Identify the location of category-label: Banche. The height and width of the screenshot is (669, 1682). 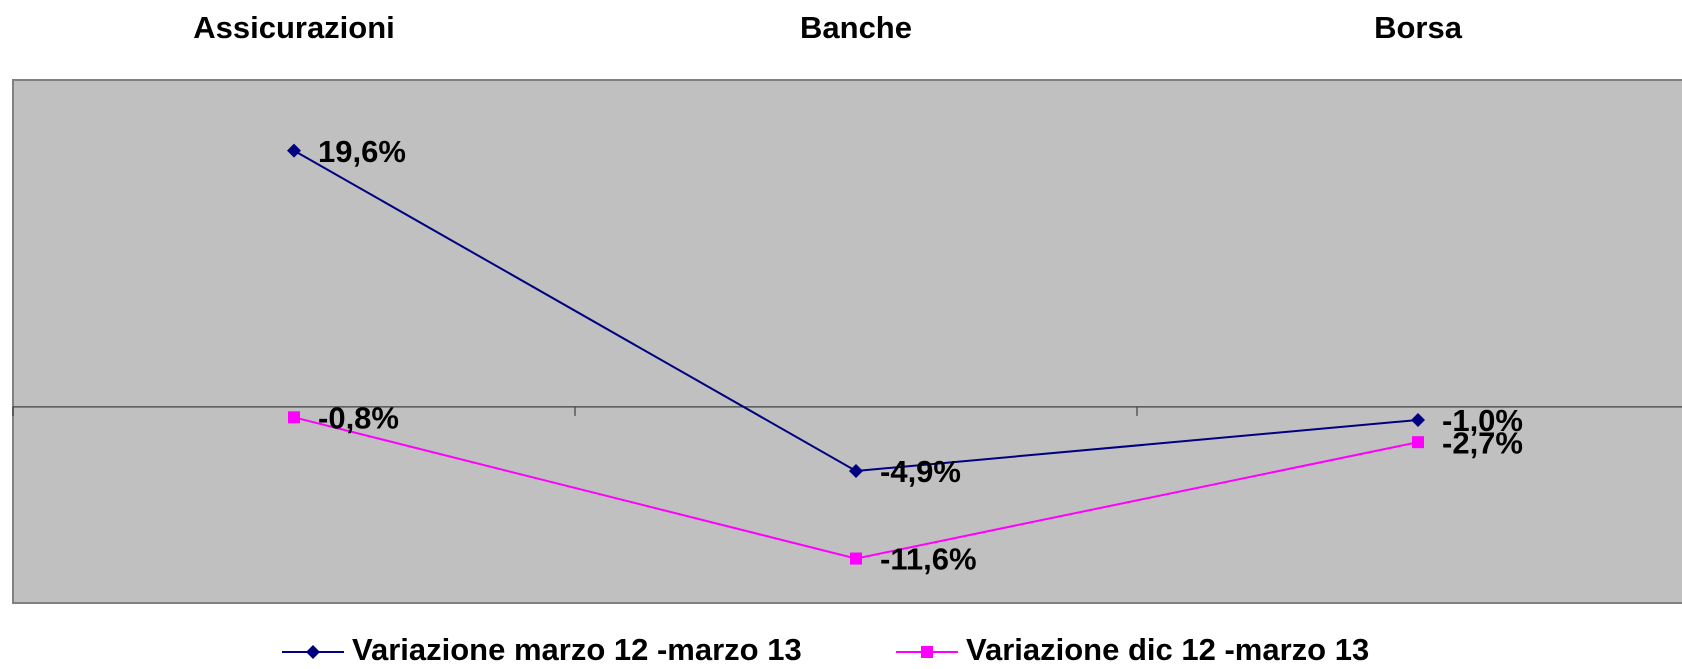
(856, 27).